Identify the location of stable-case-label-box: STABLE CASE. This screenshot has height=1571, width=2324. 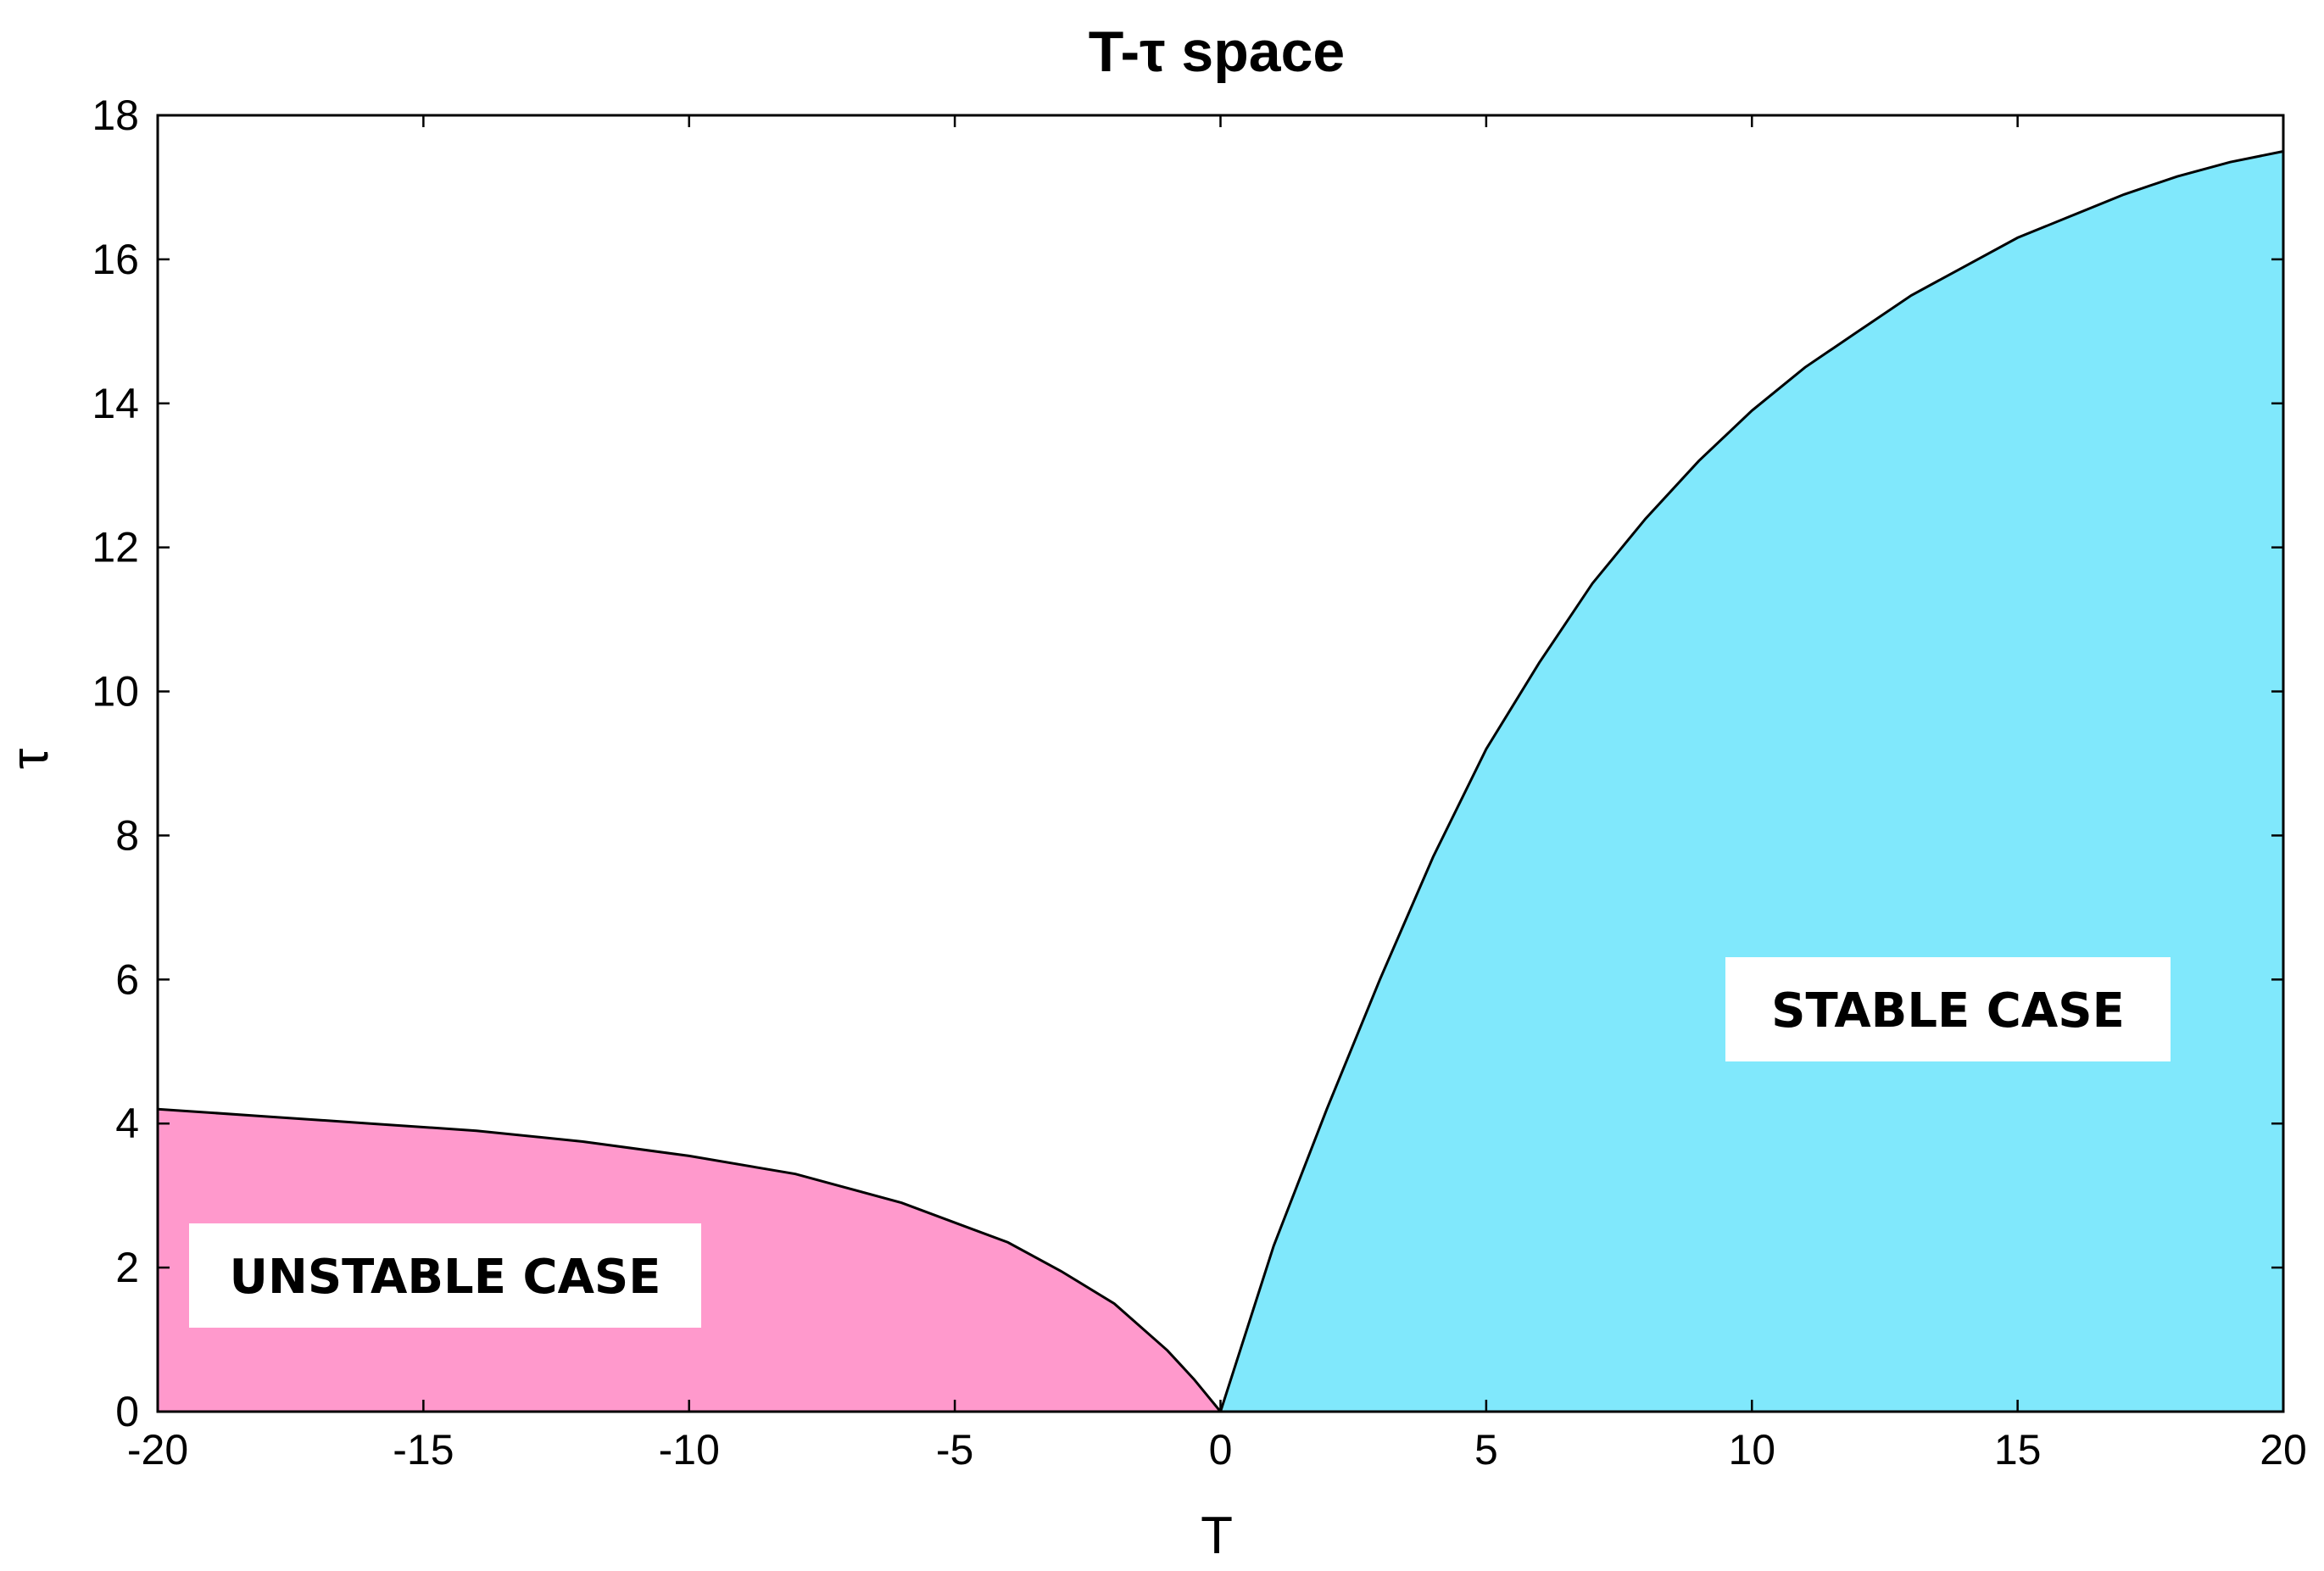
(1948, 1009).